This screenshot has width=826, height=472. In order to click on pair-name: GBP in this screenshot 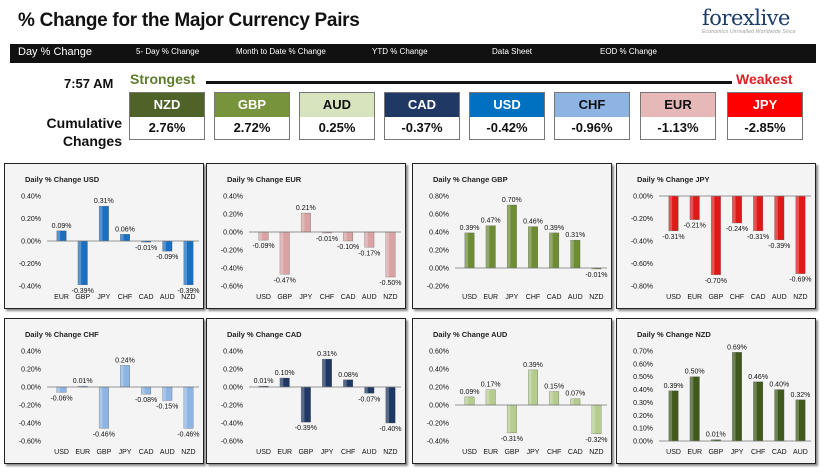, I will do `click(252, 105)`.